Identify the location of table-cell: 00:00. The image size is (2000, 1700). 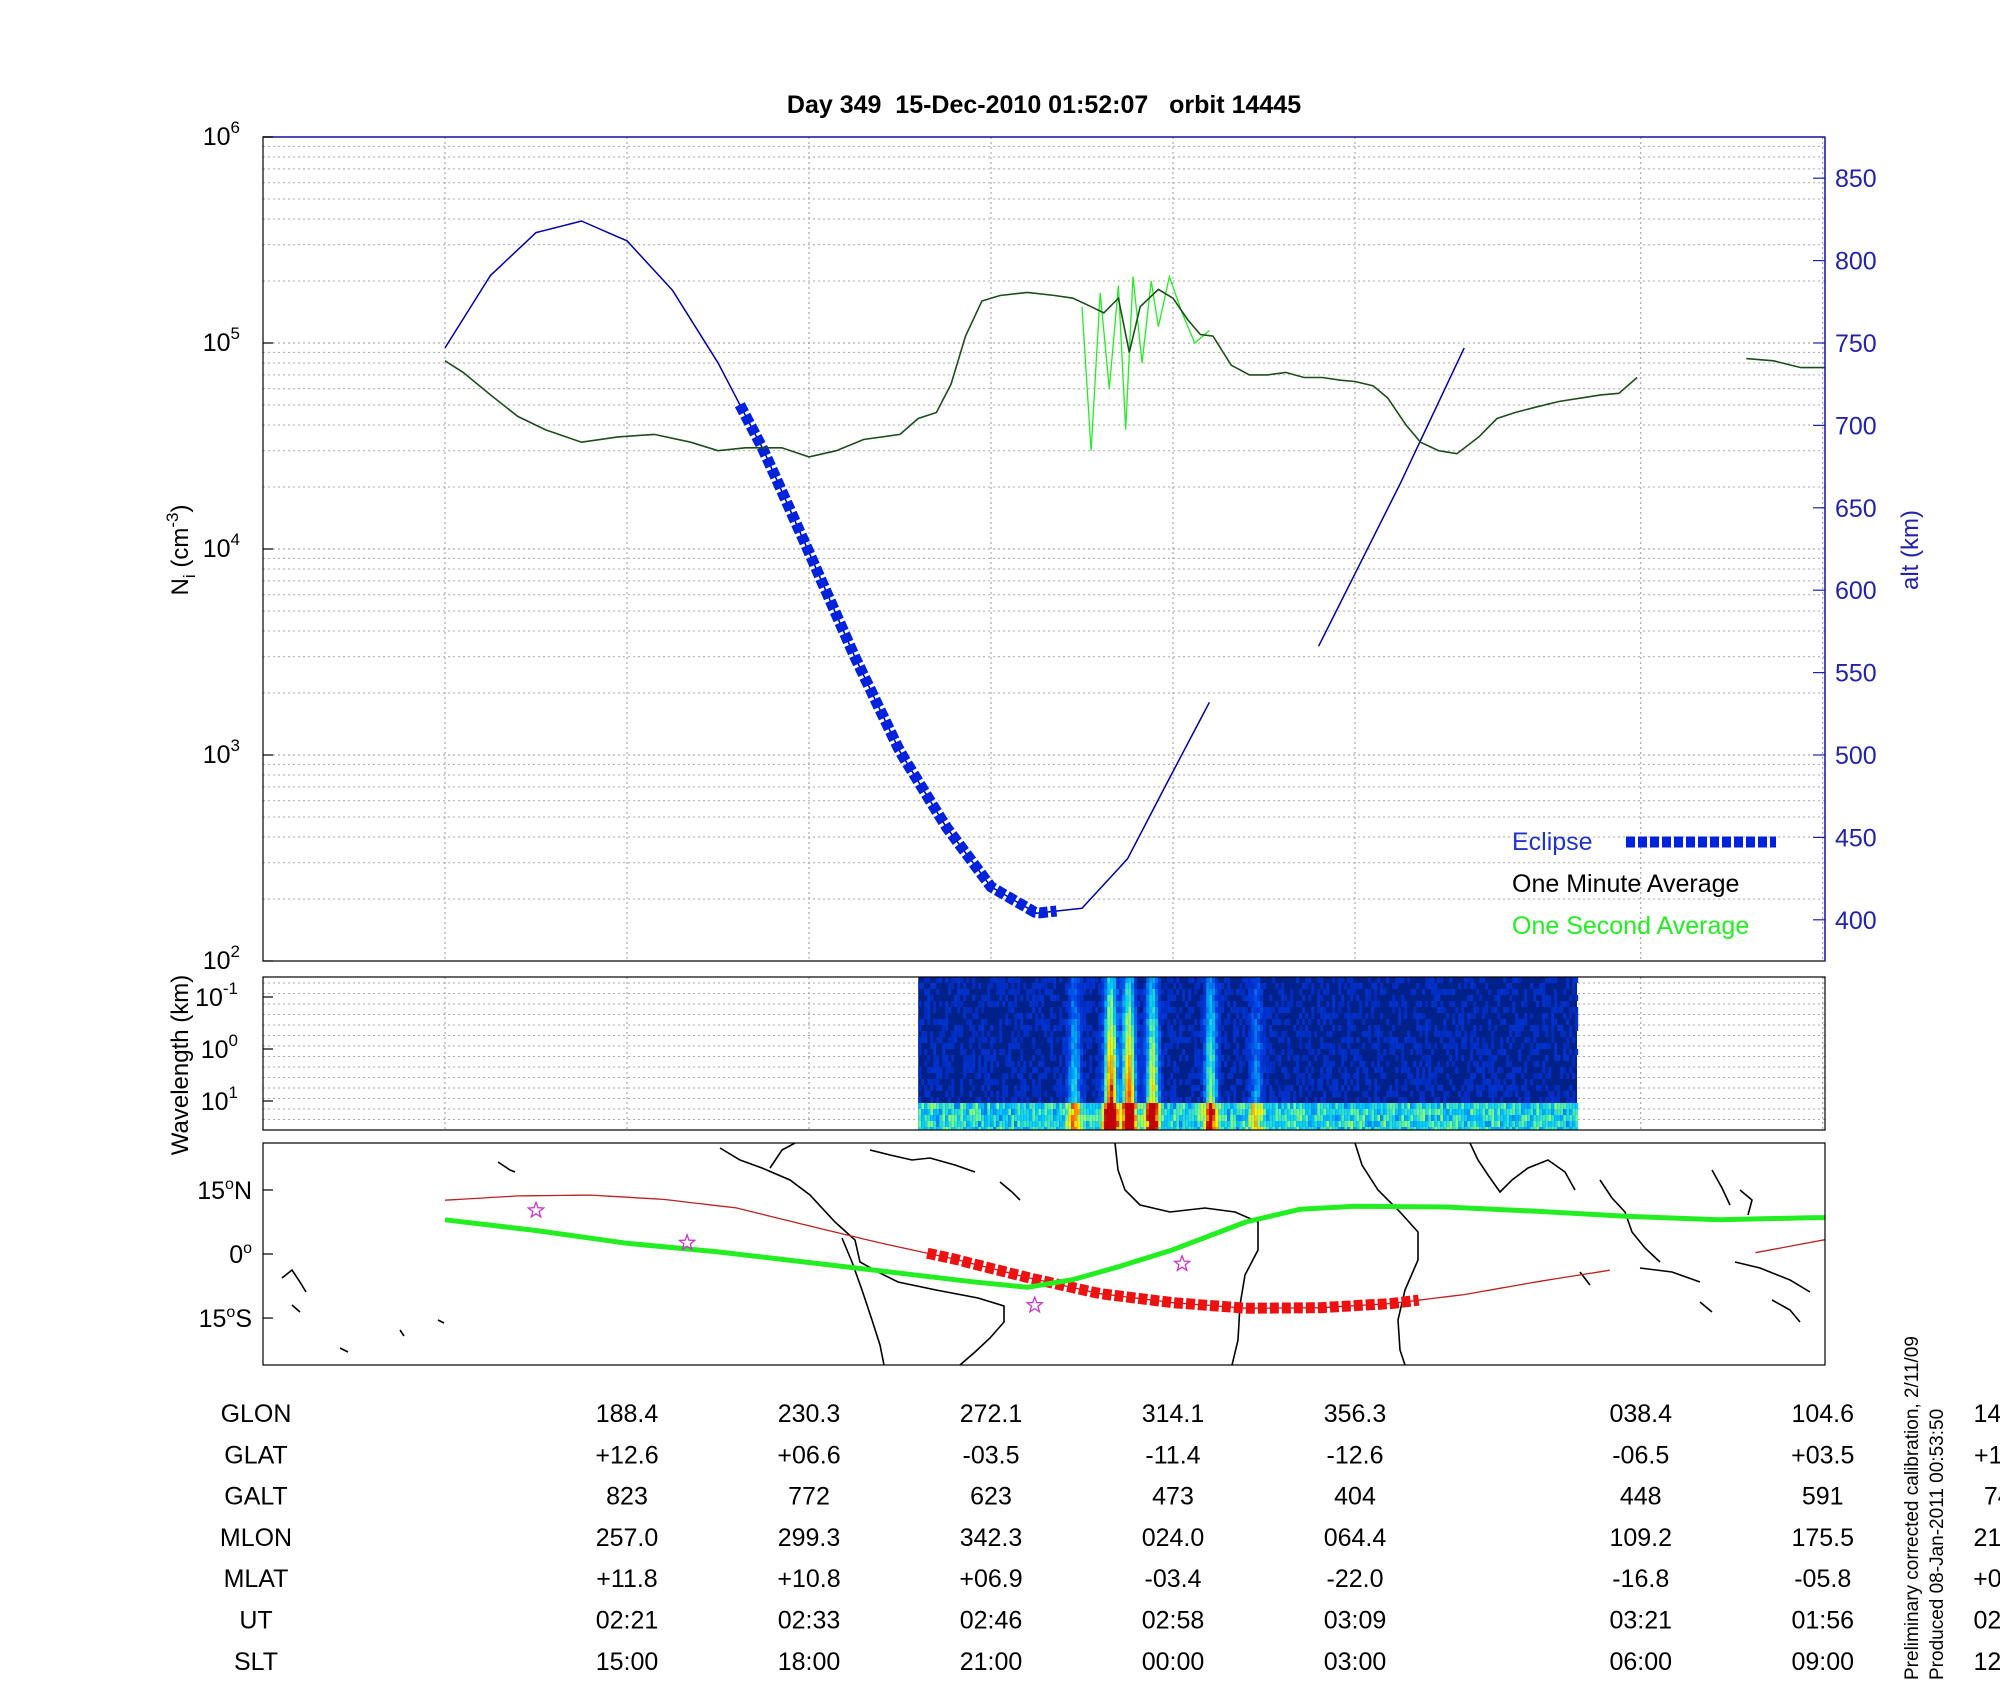
(1173, 1662).